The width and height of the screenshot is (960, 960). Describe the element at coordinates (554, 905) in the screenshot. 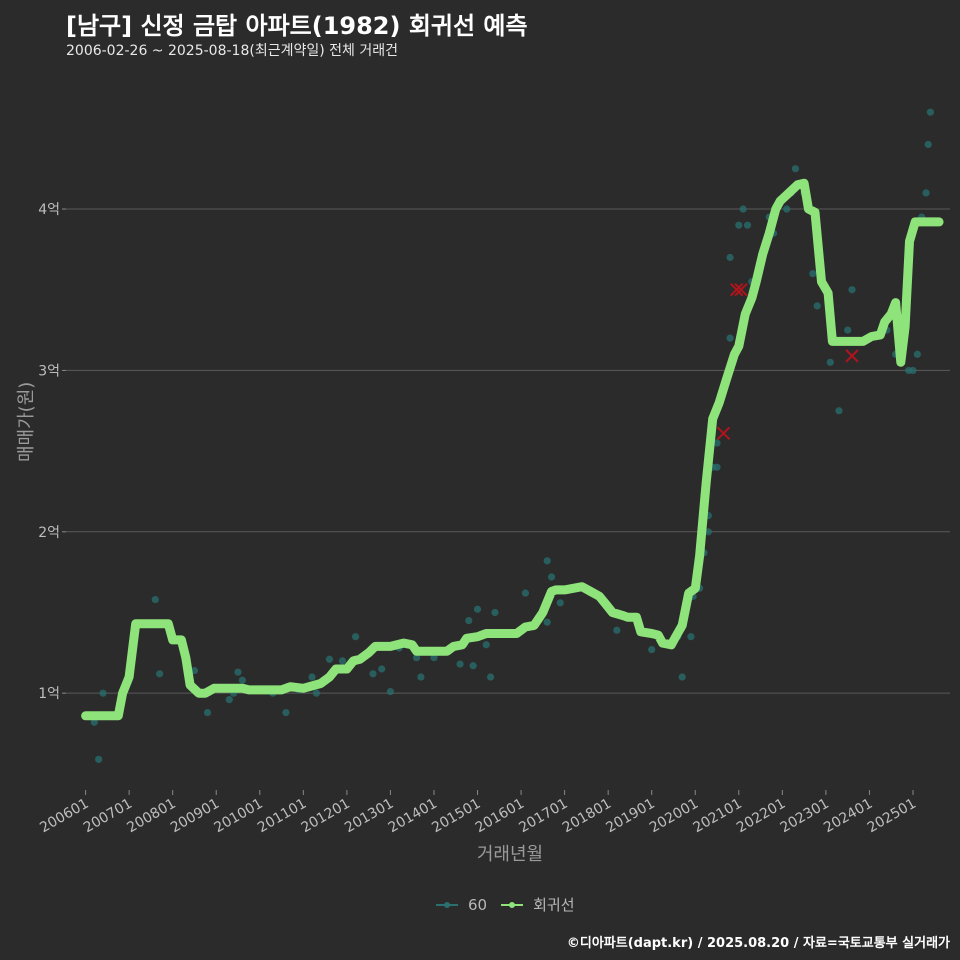

I see `legend-label-line: 회귀선` at that location.